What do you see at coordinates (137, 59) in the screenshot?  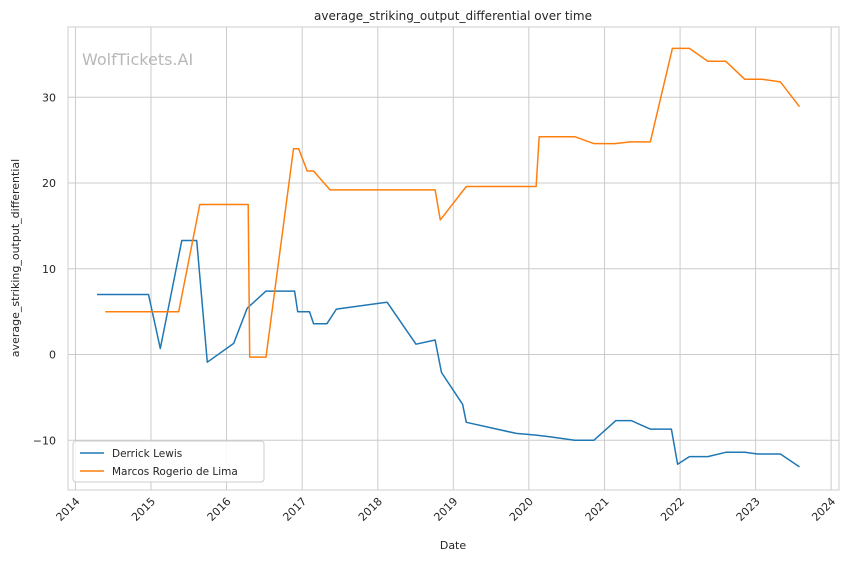 I see `watermark-text: WolfTickets.AI` at bounding box center [137, 59].